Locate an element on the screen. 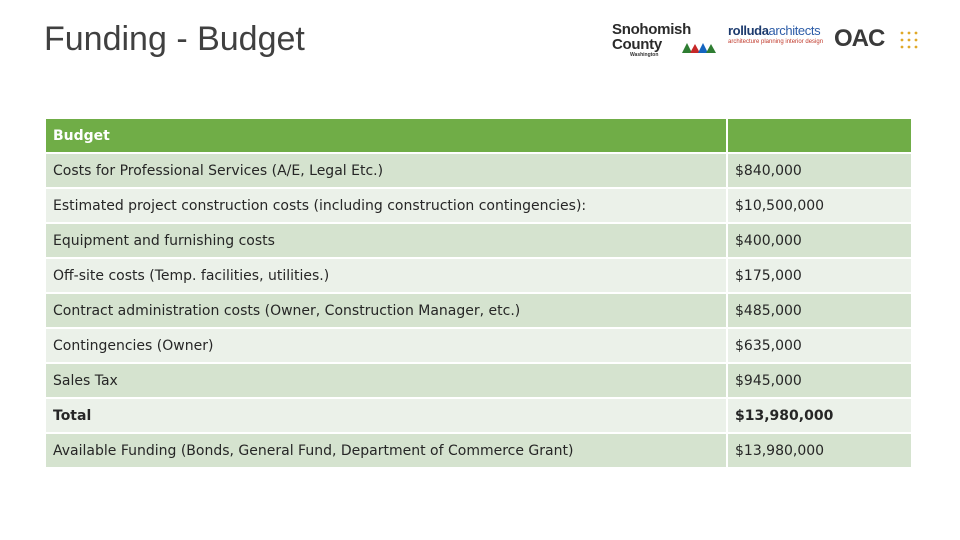  county-name-line1: Snohomish is located at coordinates (651, 29).